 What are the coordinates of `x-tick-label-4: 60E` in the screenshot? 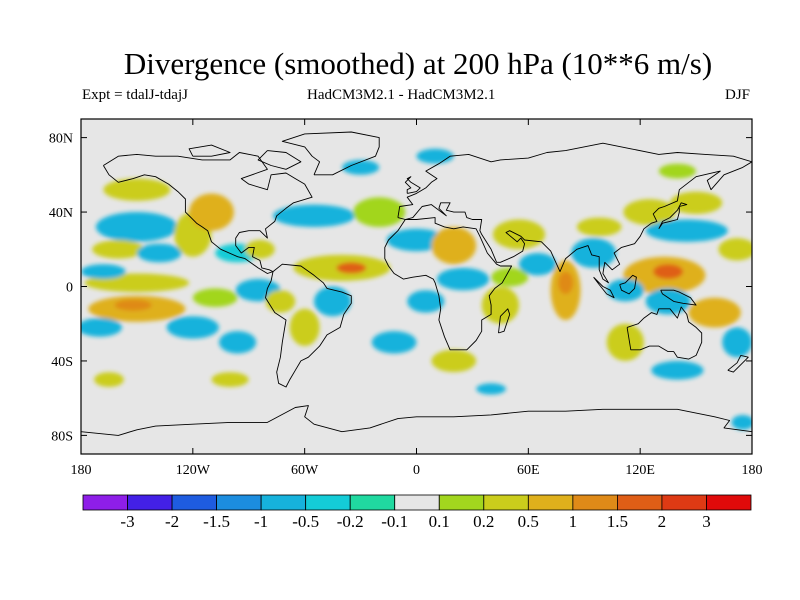 It's located at (528, 470).